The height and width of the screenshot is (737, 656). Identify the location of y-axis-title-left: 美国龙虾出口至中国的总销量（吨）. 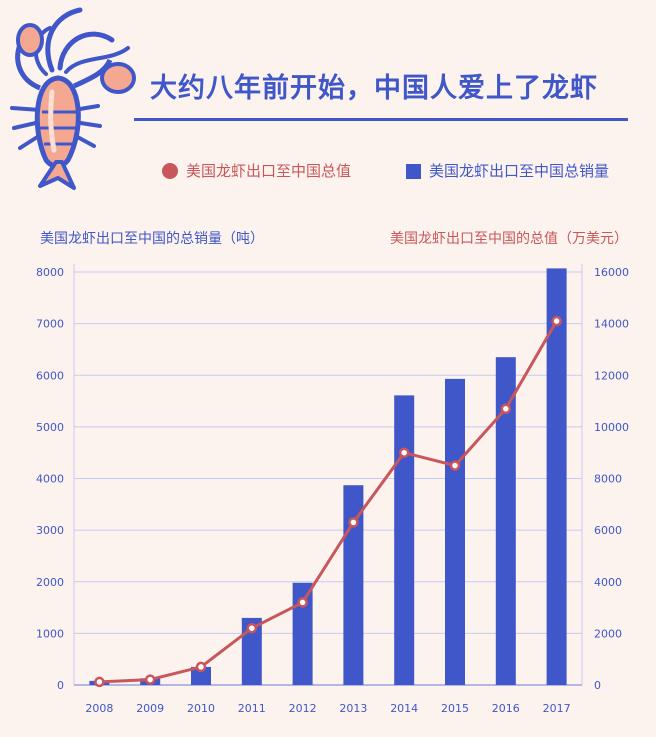
(152, 239).